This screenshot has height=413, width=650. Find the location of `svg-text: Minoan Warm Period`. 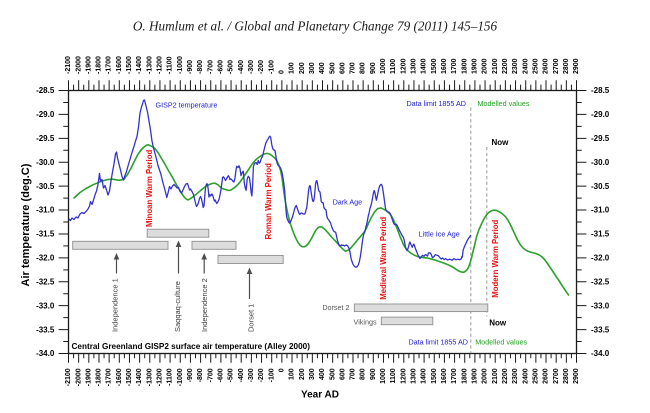

svg-text: Minoan Warm Period is located at coordinates (149, 188).